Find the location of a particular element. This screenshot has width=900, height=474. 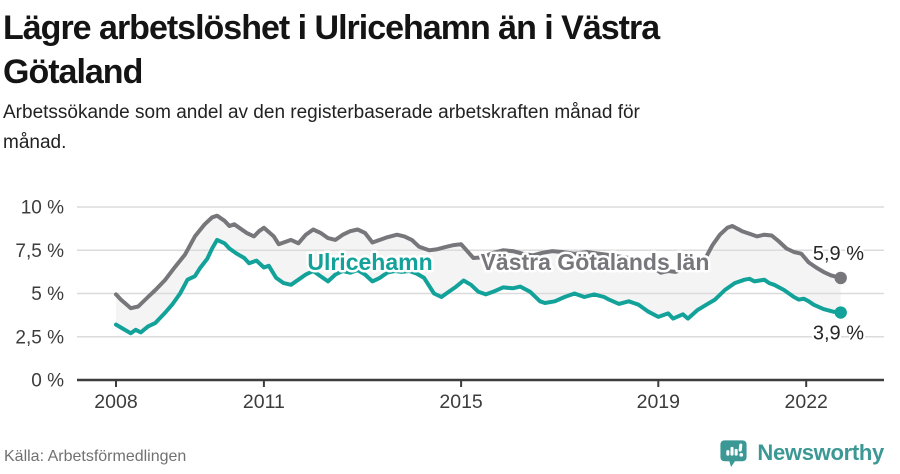

series-label-vastra-gotaland: Västra Götalands län is located at coordinates (595, 262).